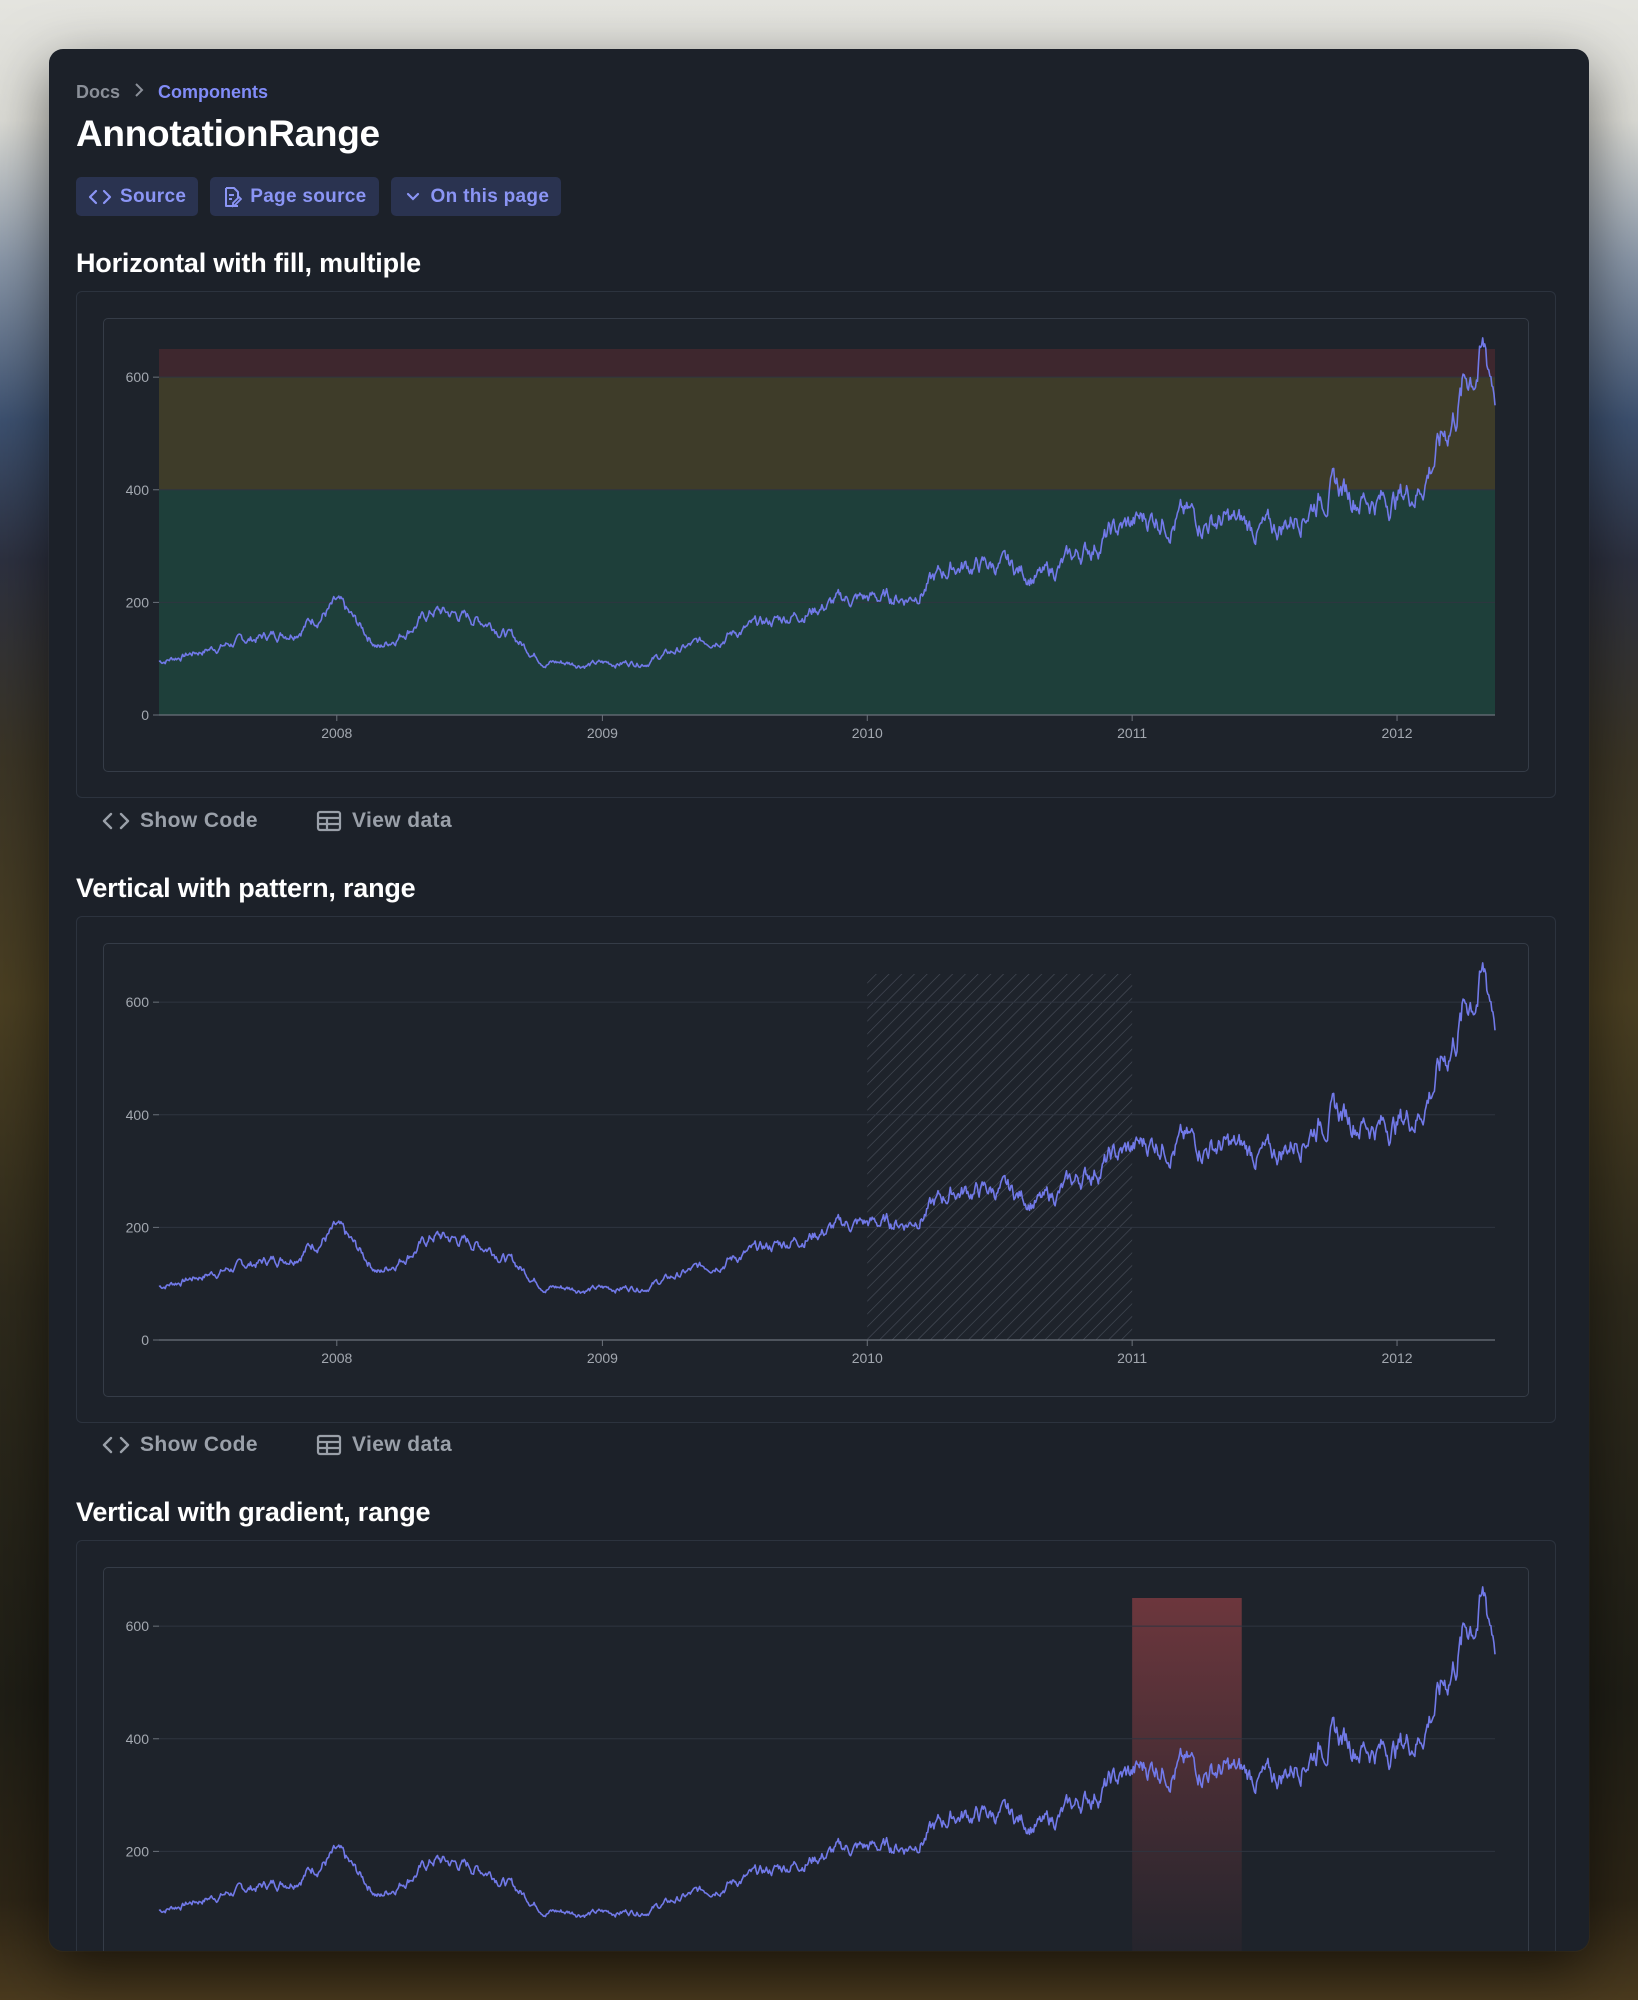 This screenshot has width=1638, height=2000. I want to click on annotation-range-gradient, so click(1187, 1774).